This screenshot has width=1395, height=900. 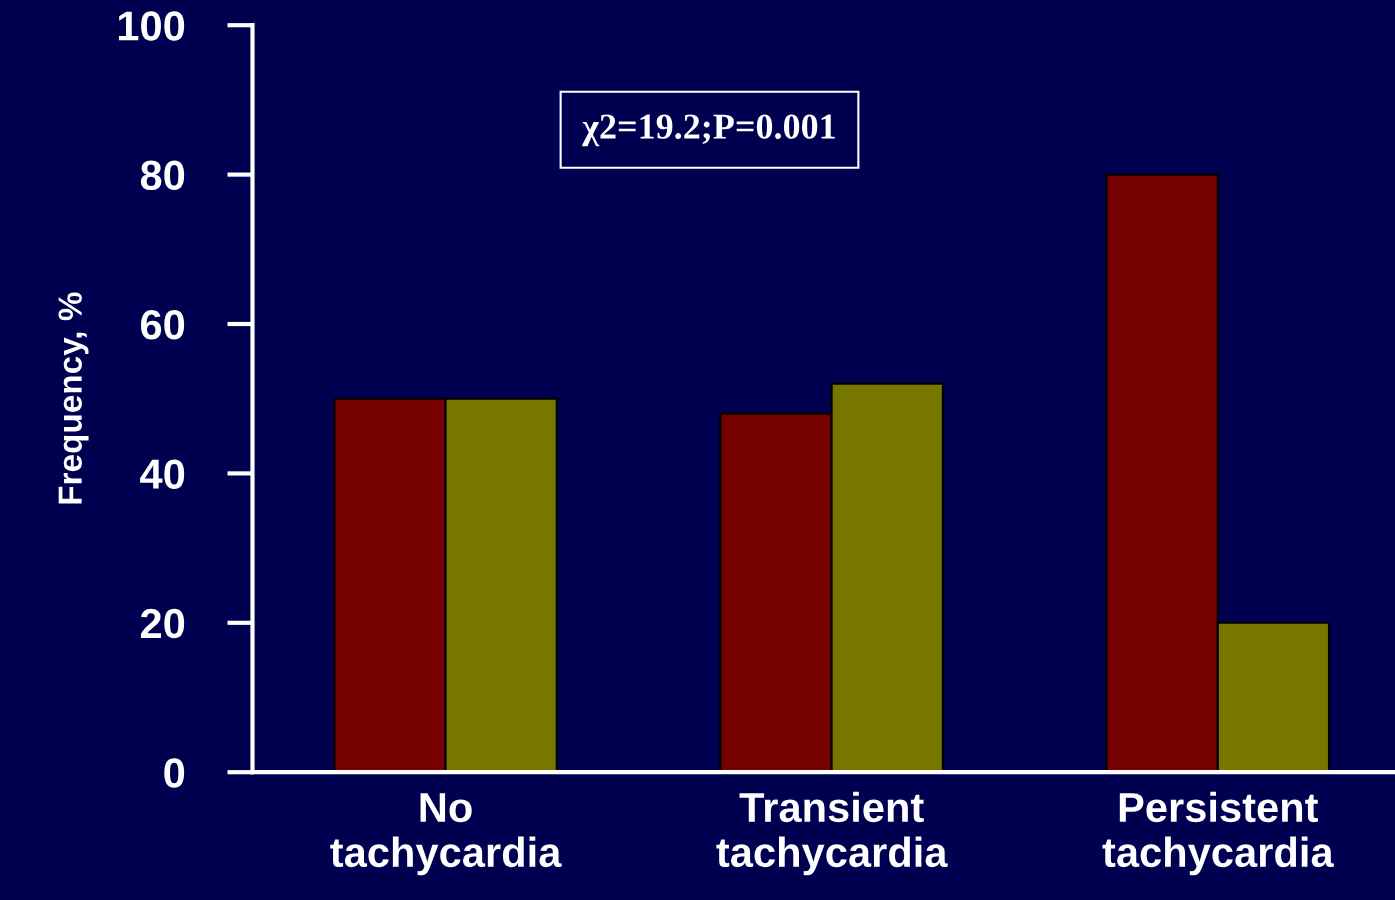 I want to click on y-tick-label: 40, so click(x=162, y=474).